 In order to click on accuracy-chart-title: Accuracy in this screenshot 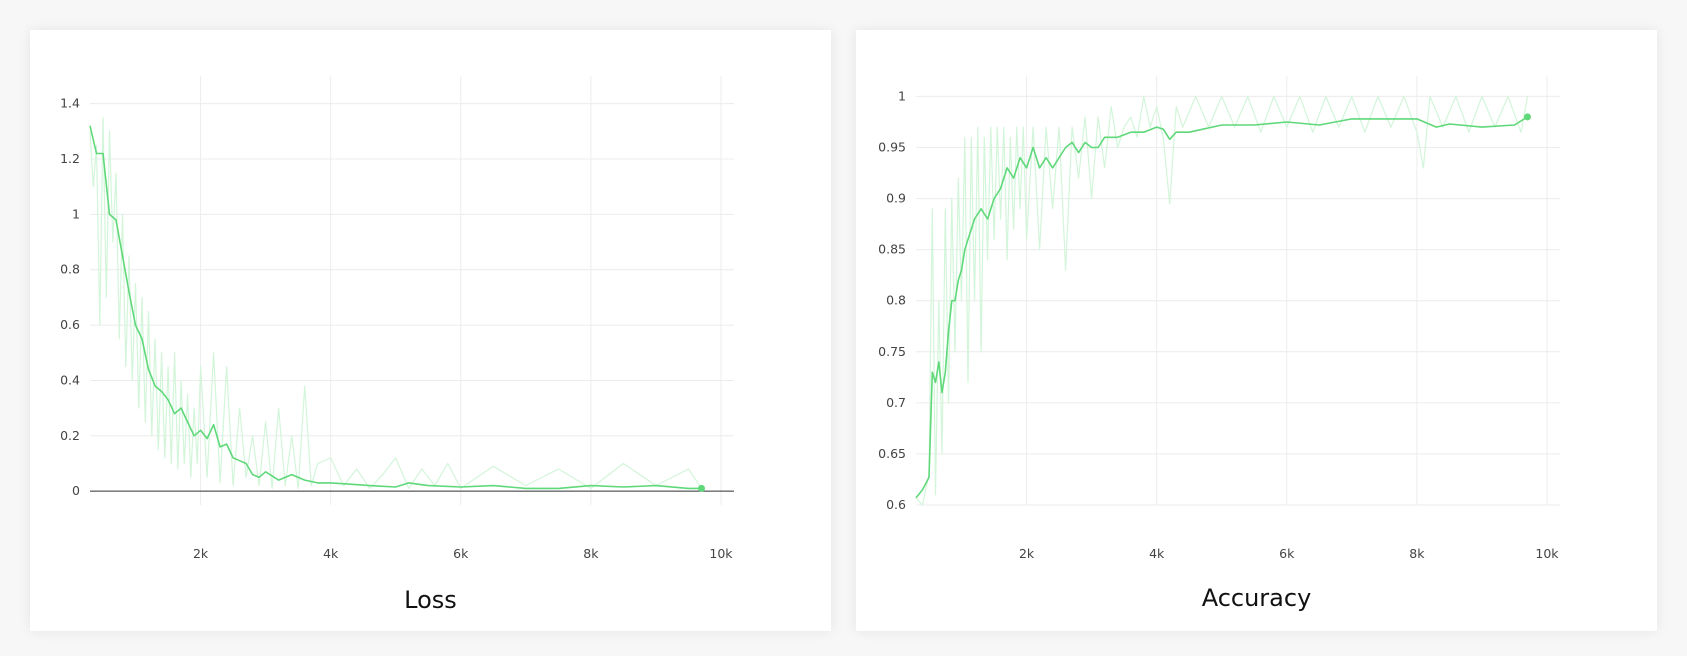, I will do `click(1256, 598)`.